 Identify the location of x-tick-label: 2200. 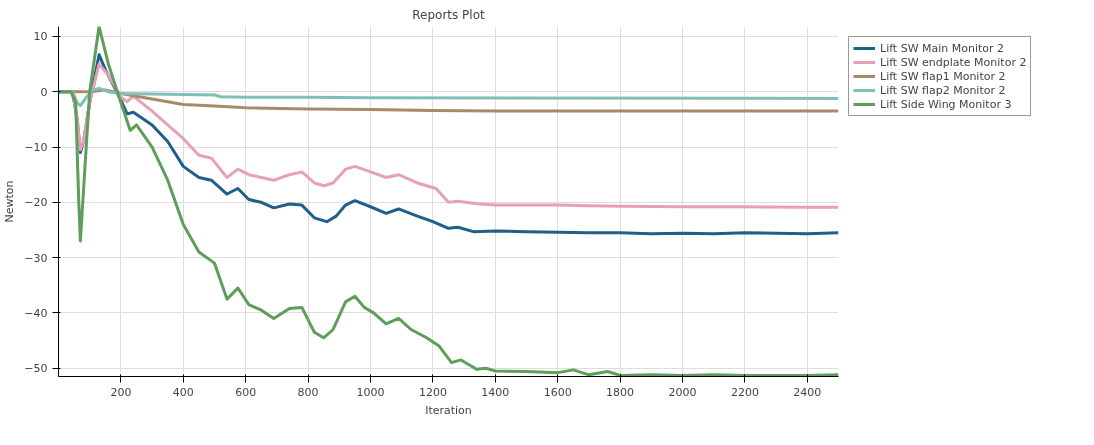
(744, 392).